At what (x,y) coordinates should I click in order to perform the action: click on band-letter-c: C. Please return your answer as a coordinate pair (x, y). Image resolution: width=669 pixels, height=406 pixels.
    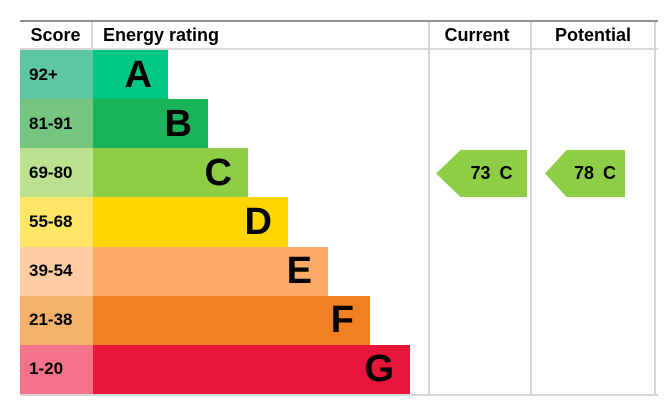
    Looking at the image, I should click on (218, 172).